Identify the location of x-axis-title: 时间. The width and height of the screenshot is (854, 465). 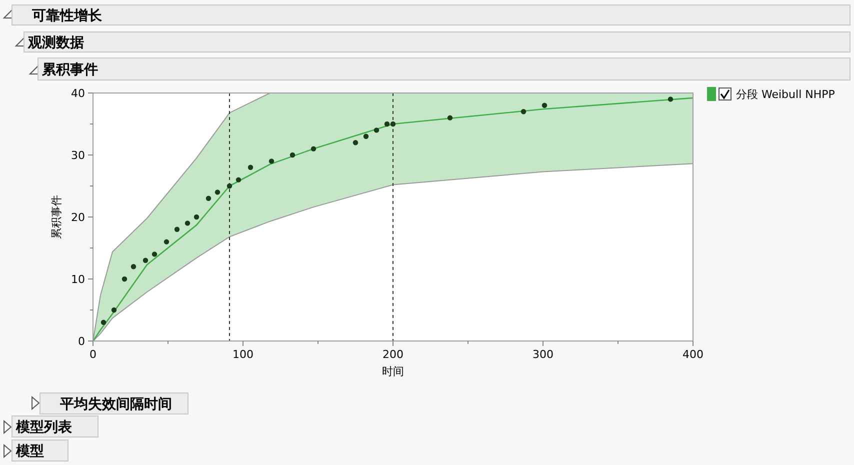
(393, 371).